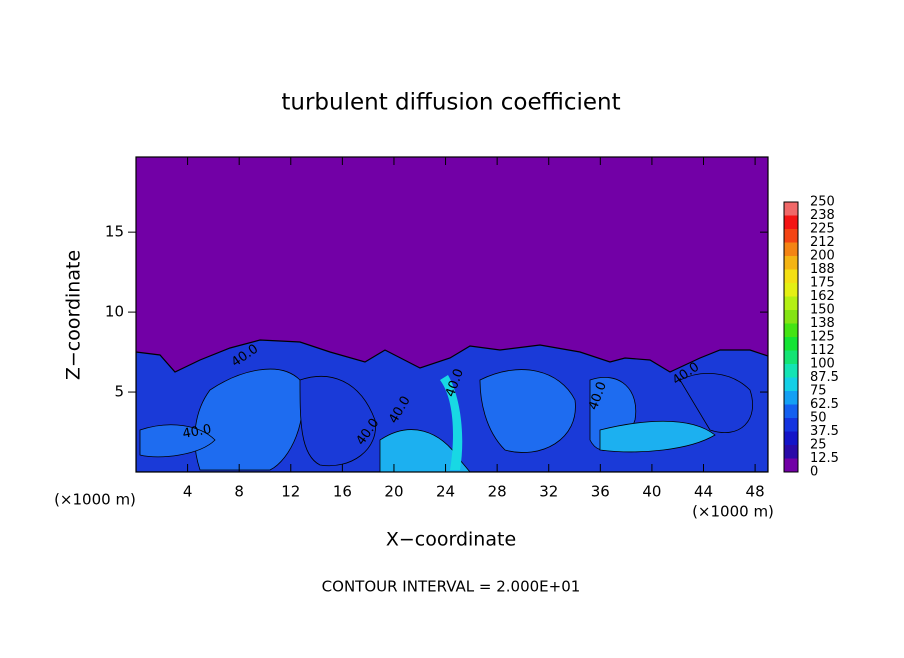 The width and height of the screenshot is (904, 658). What do you see at coordinates (548, 492) in the screenshot?
I see `x-tick-label: 32` at bounding box center [548, 492].